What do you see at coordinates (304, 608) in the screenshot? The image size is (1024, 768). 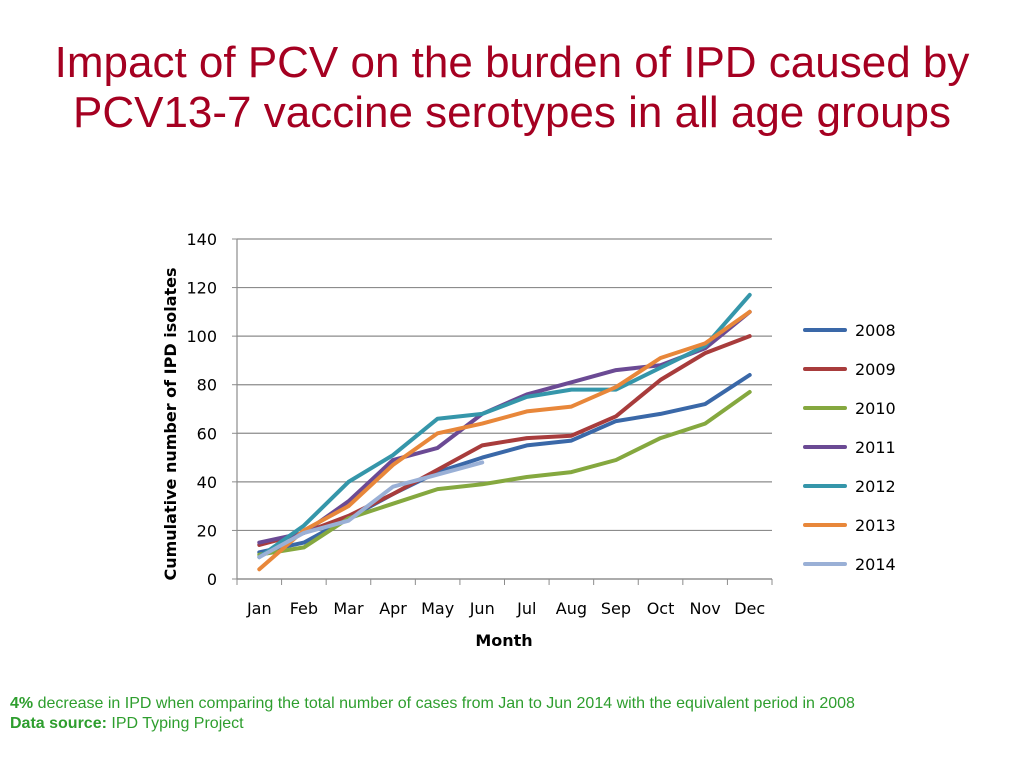 I see `x-tick-label: Feb` at bounding box center [304, 608].